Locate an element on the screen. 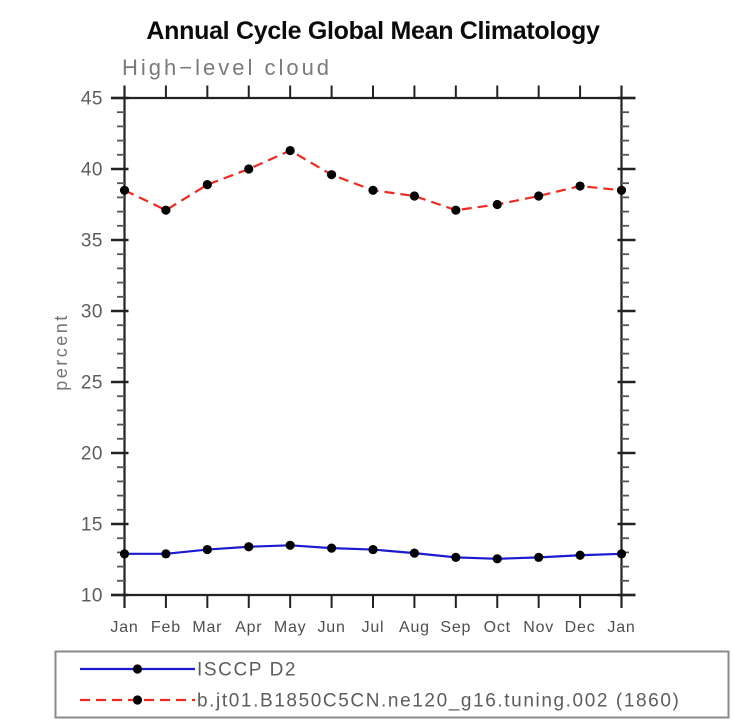 The image size is (733, 725). x-tick-label: Jul is located at coordinates (373, 627).